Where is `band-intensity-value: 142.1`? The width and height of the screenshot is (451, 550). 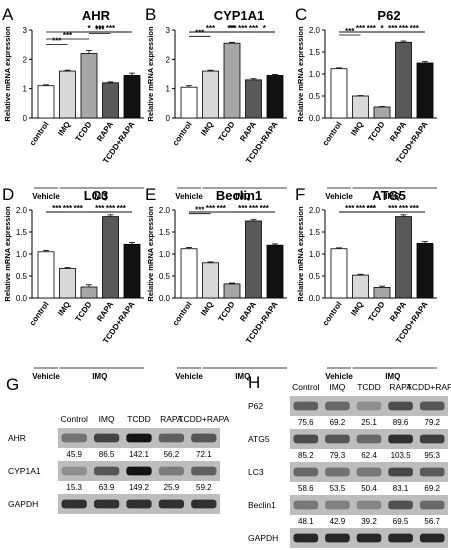 band-intensity-value: 142.1 is located at coordinates (139, 454).